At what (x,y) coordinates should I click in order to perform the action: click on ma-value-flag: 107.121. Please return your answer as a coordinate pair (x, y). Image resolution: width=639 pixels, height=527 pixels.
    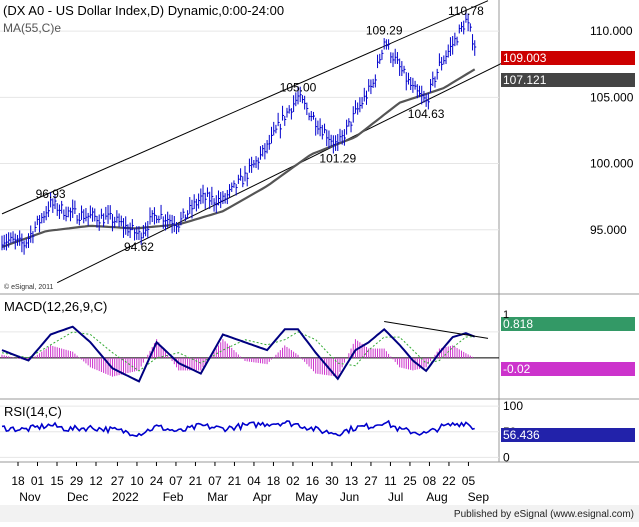
    Looking at the image, I should click on (568, 80).